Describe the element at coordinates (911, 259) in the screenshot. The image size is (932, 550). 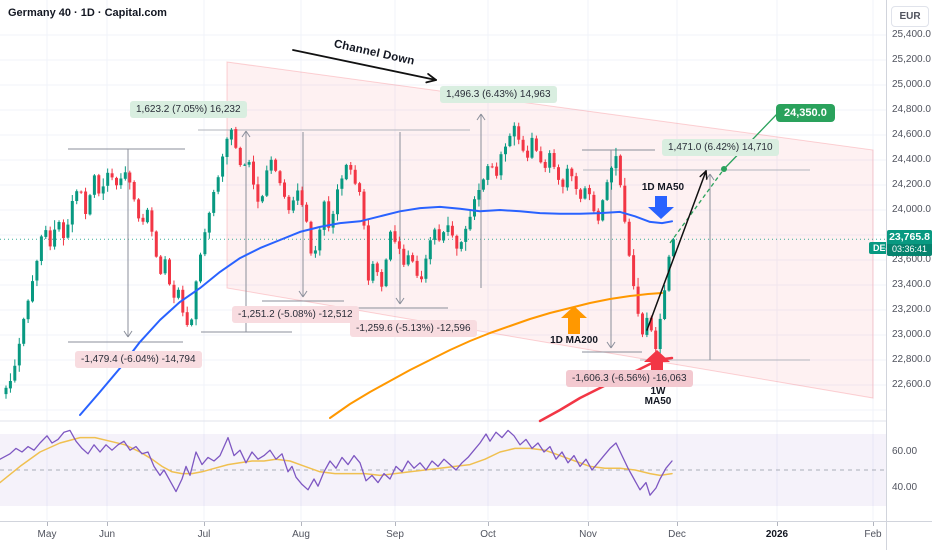
I see `price-axis-label: 23,600.0` at that location.